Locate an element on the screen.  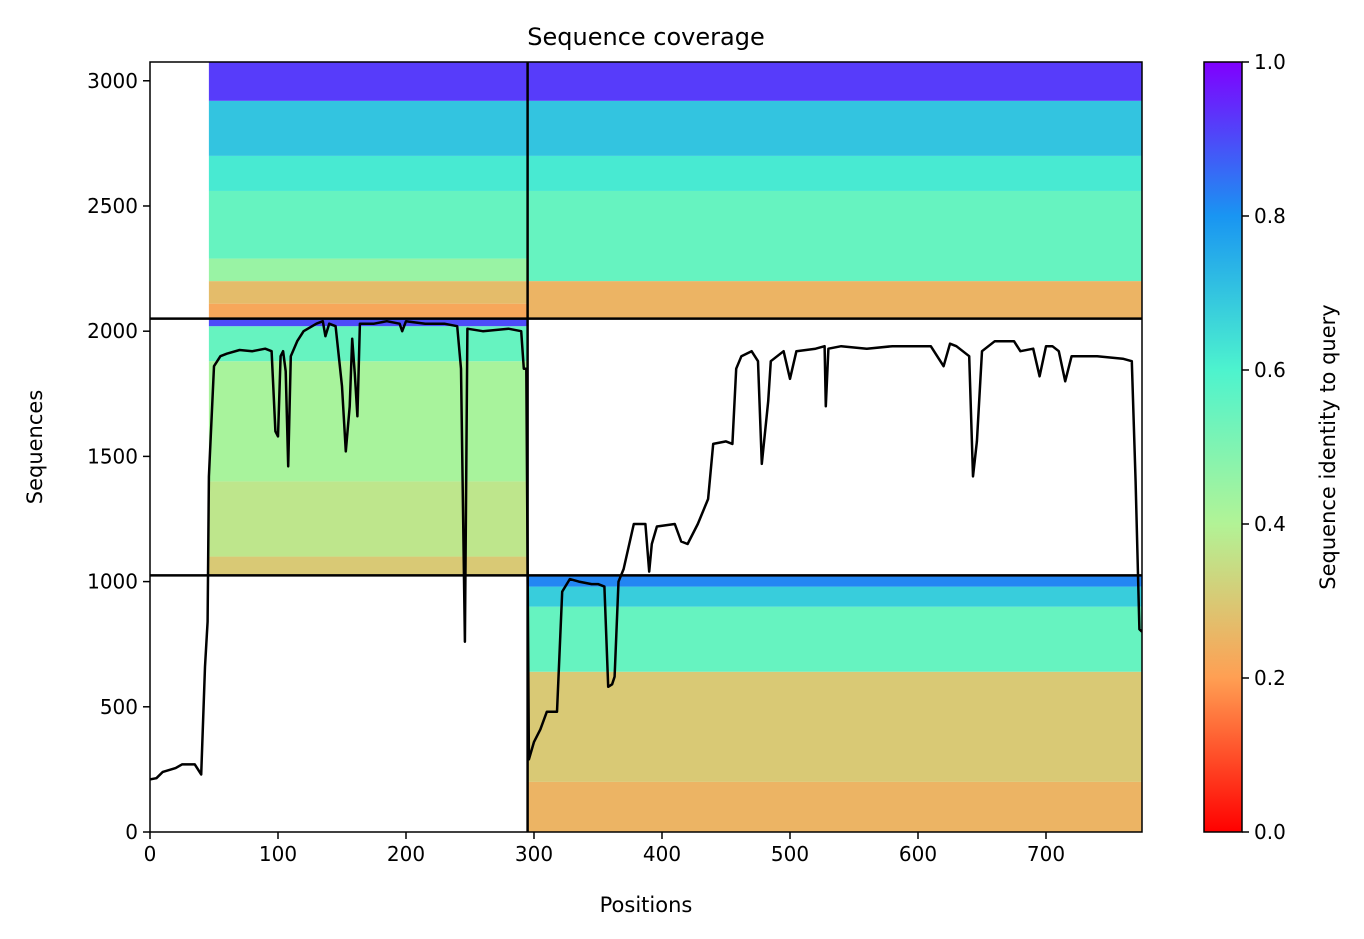
heatmap-block-top-right is located at coordinates (834, 190).